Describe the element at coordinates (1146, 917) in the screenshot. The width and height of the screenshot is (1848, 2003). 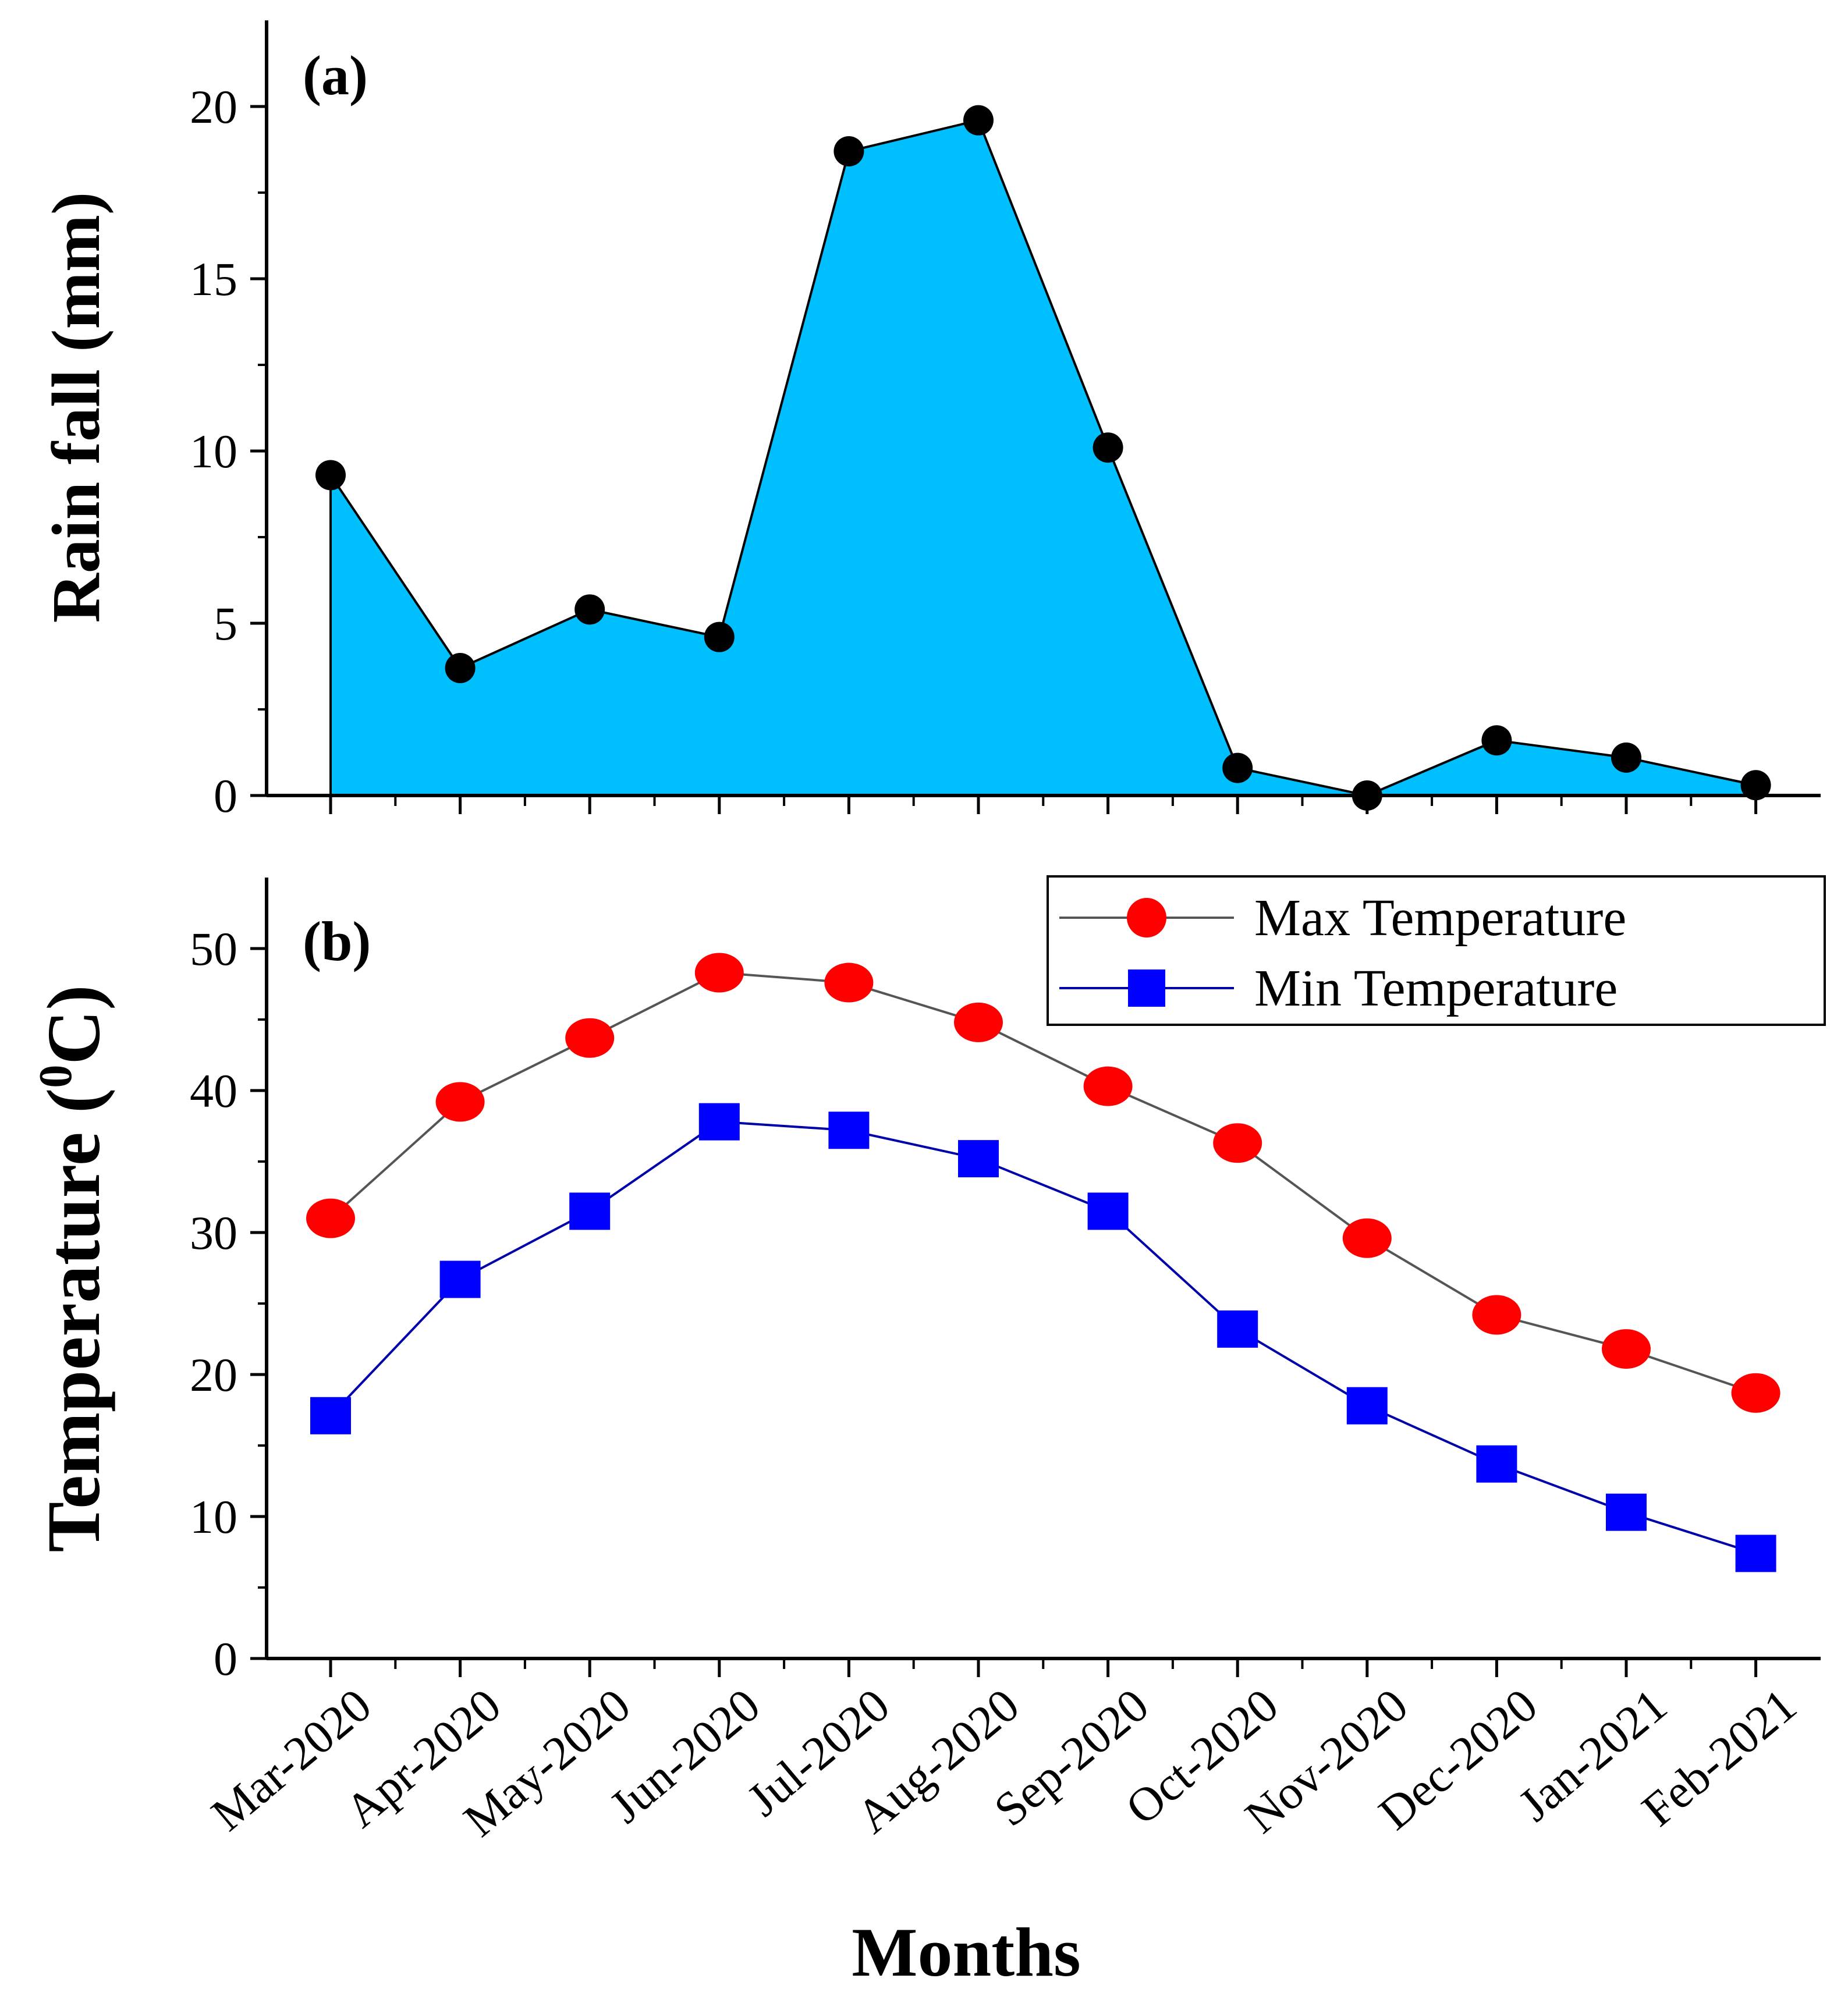
I see `legend-max-marker` at that location.